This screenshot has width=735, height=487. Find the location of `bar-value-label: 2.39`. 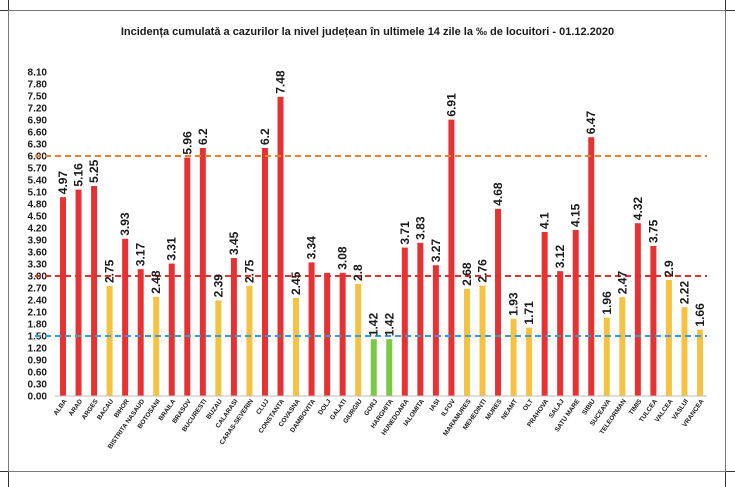

bar-value-label: 2.39 is located at coordinates (218, 286).